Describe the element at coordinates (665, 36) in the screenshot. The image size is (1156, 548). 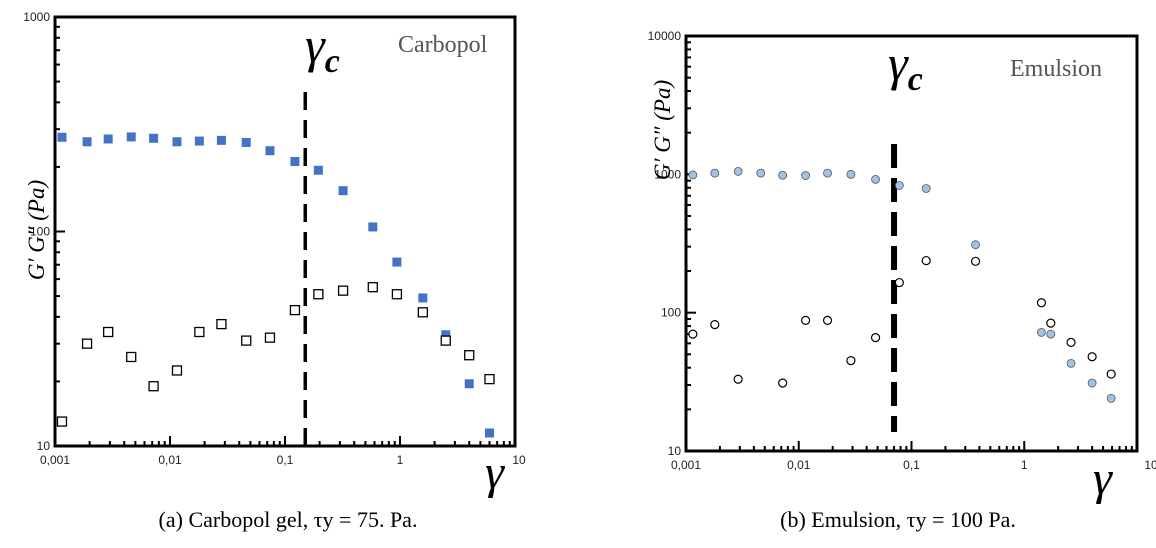
I see `y-tick-label: 10000` at that location.